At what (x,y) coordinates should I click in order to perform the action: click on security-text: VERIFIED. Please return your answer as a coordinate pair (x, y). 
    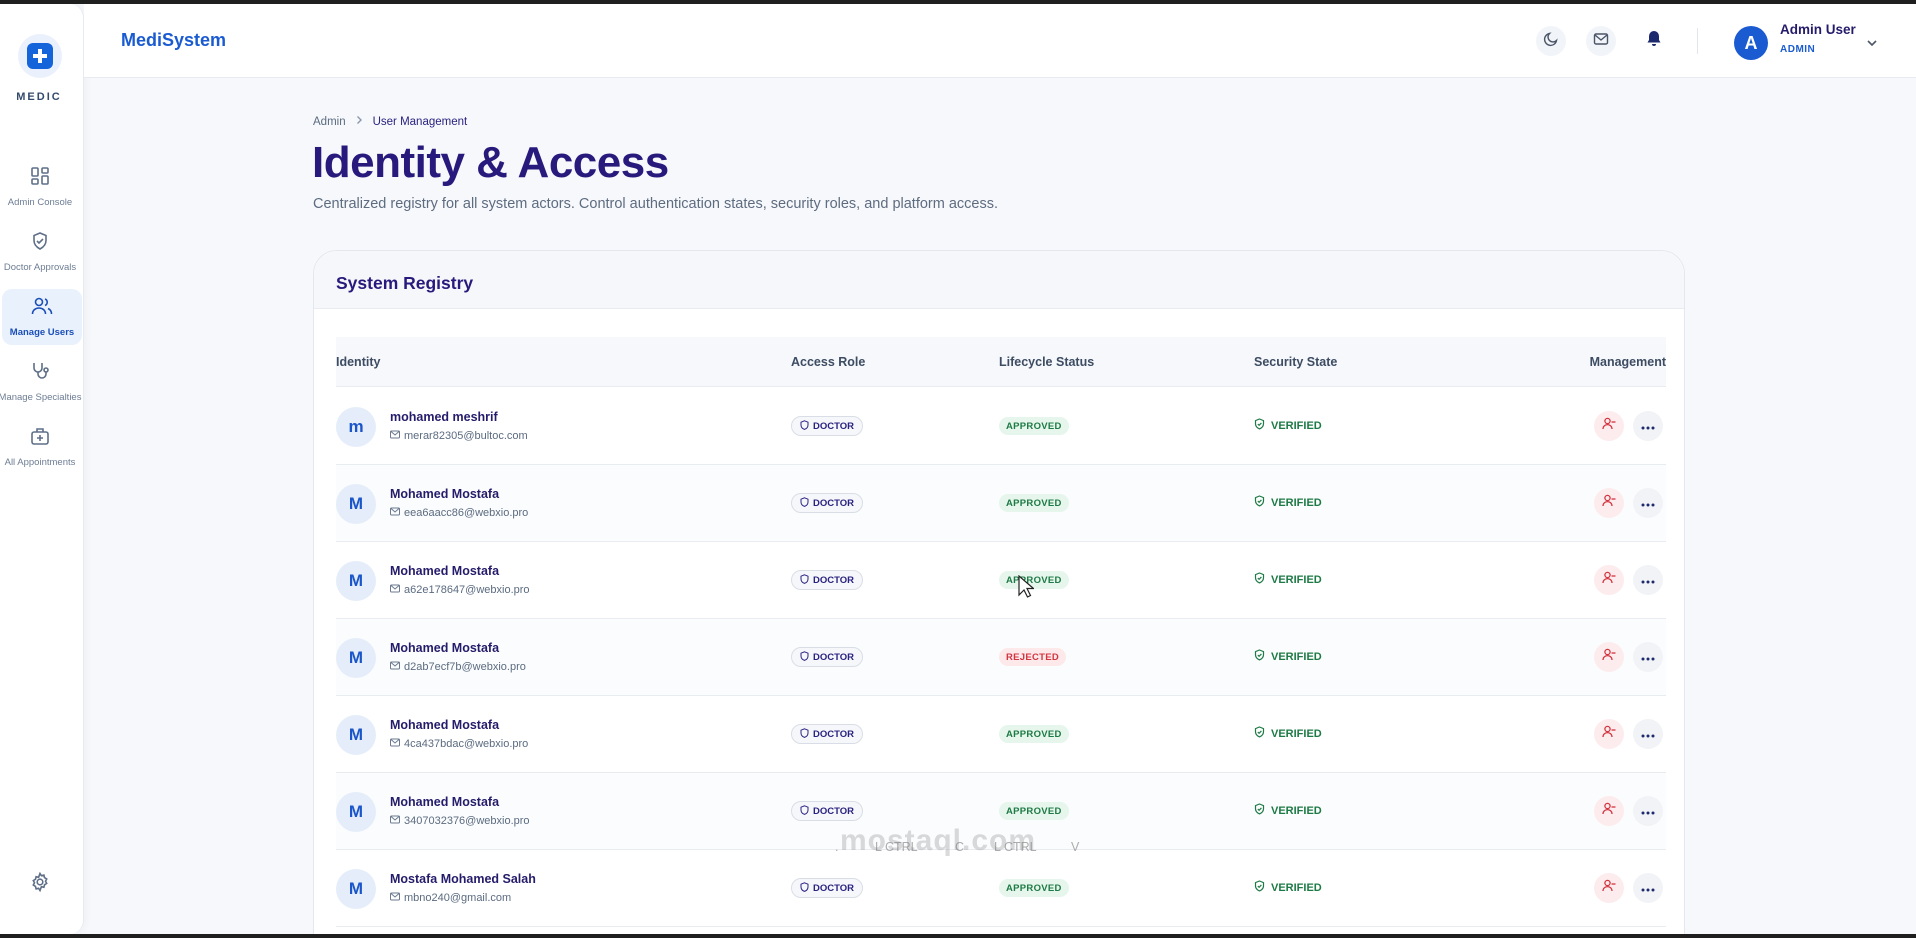
    Looking at the image, I should click on (1296, 733).